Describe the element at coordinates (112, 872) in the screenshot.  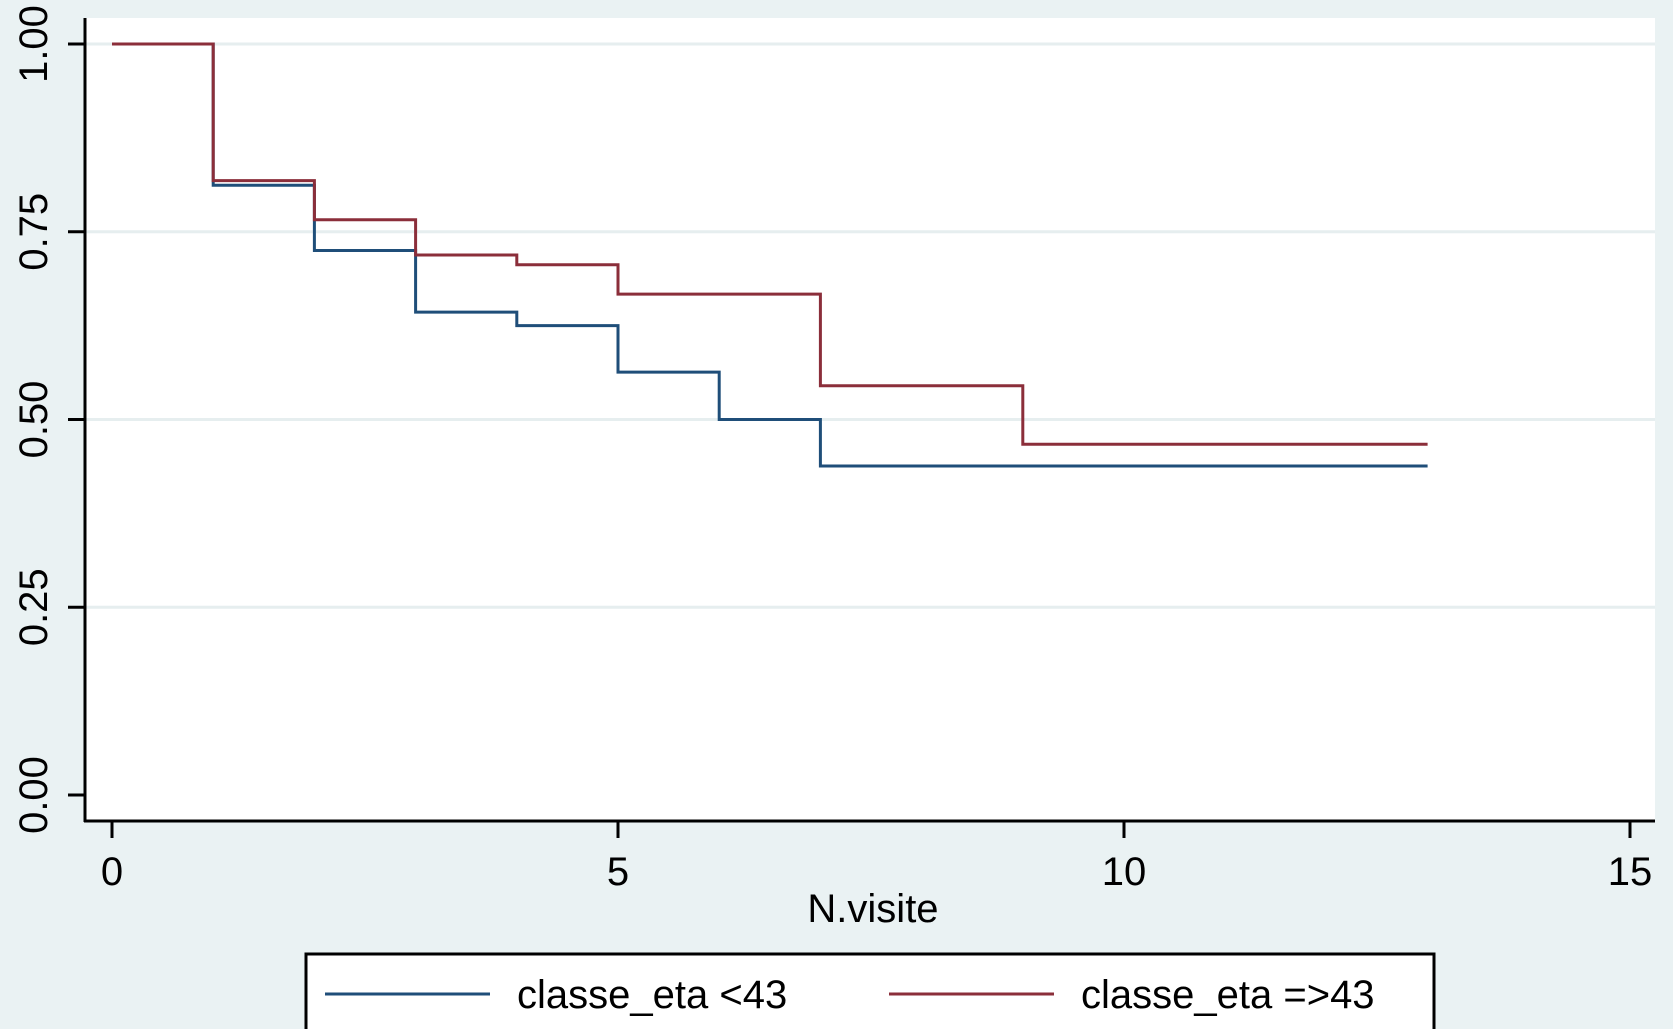
I see `x-tick-label: 0` at that location.